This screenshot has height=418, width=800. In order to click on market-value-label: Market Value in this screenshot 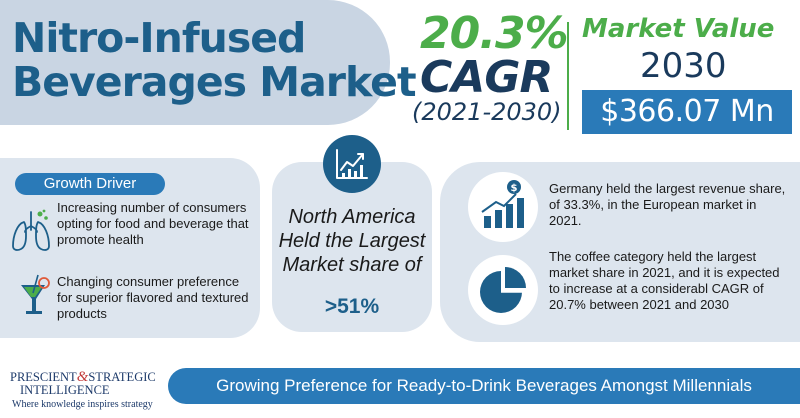, I will do `click(678, 29)`.